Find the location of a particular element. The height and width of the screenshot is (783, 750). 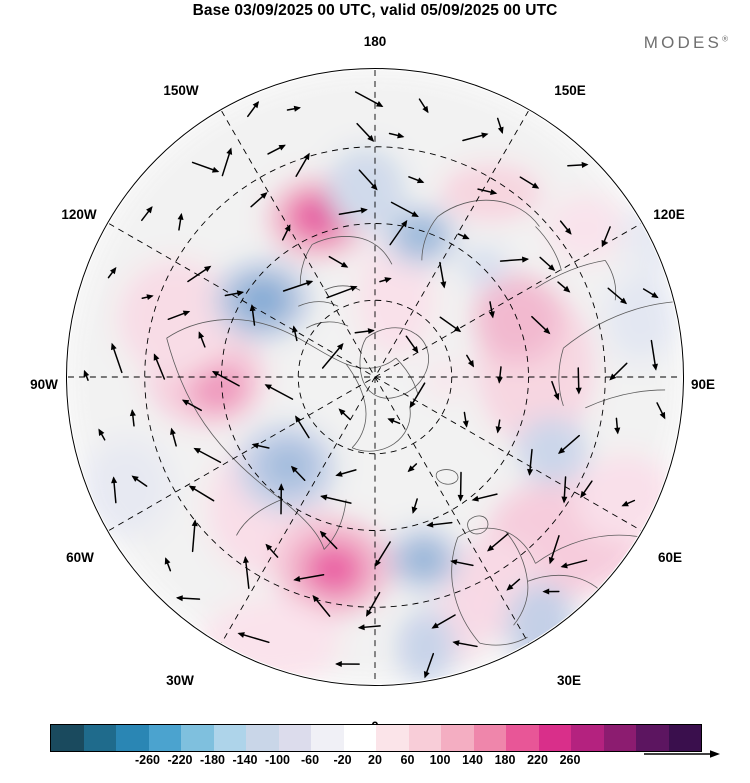

brand-text: MODES is located at coordinates (683, 42).